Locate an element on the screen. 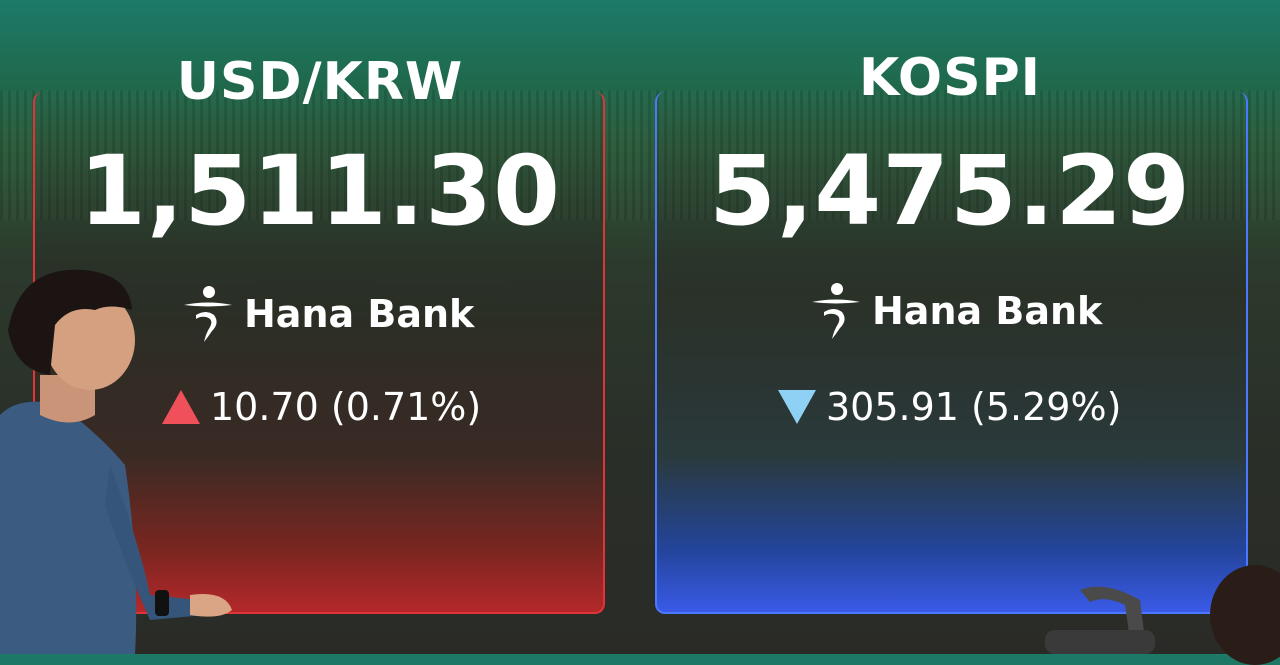  usd-krw-value: 1,511.30 is located at coordinates (320, 191).